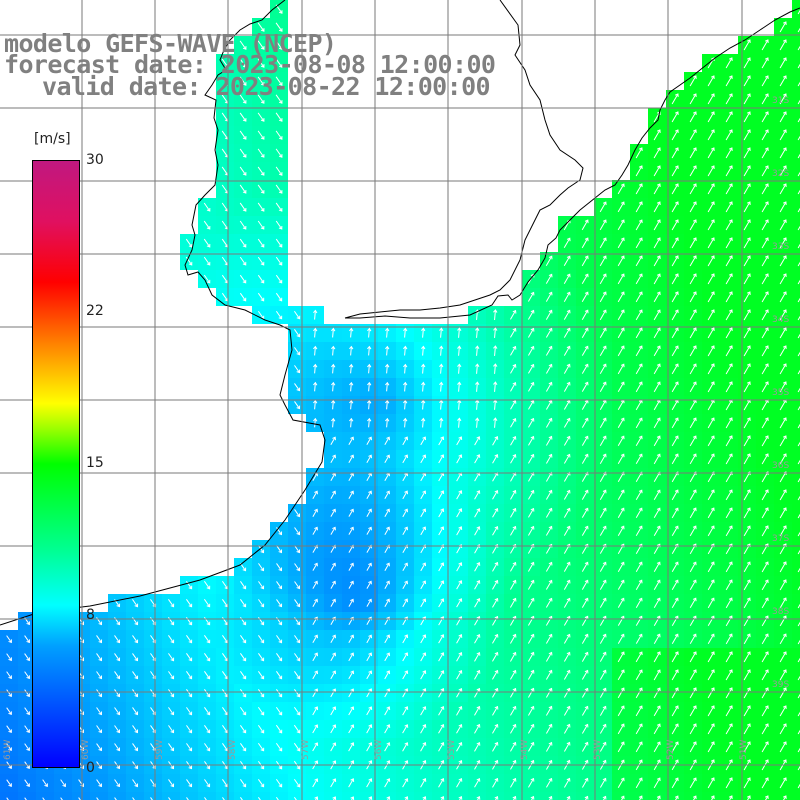 This screenshot has width=800, height=800. What do you see at coordinates (780, 685) in the screenshot?
I see `latitude-label: 39S` at bounding box center [780, 685].